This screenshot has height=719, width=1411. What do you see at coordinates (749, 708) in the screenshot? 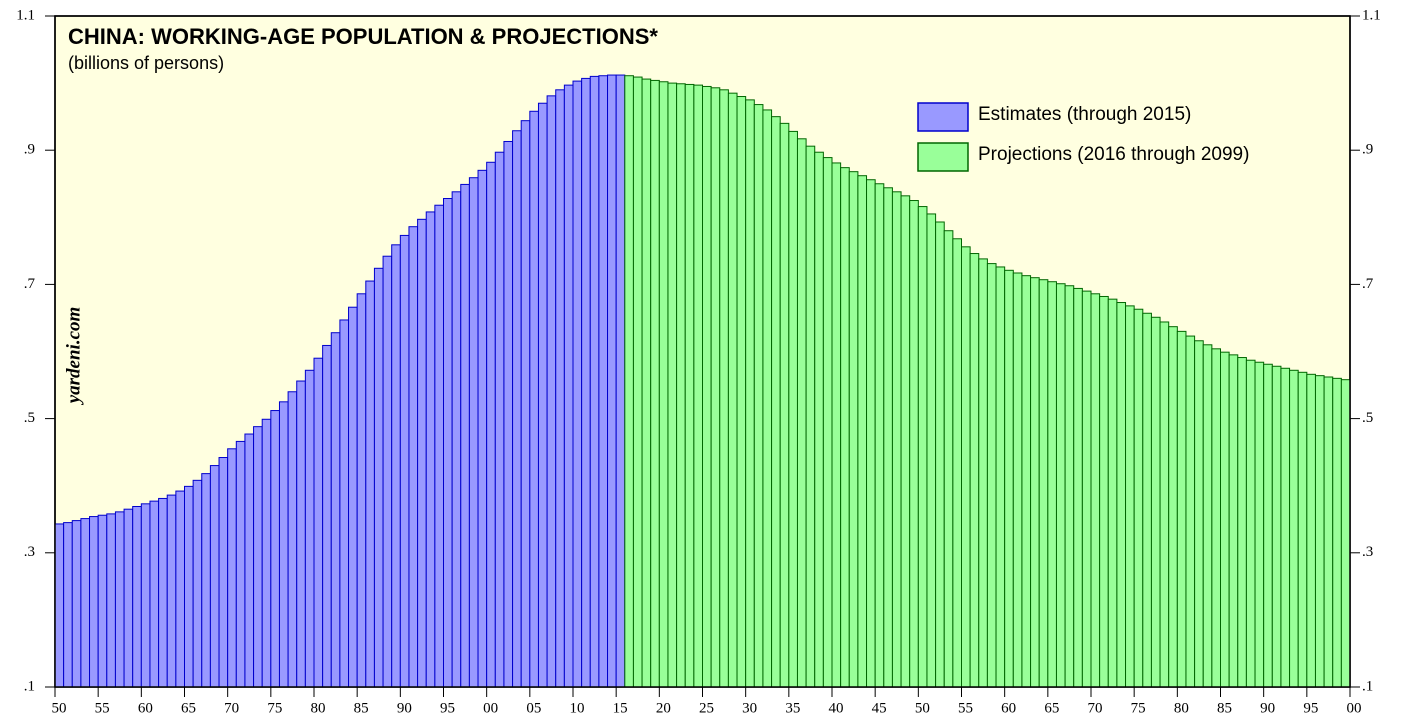
I see `x-tick-label: 30` at bounding box center [749, 708].